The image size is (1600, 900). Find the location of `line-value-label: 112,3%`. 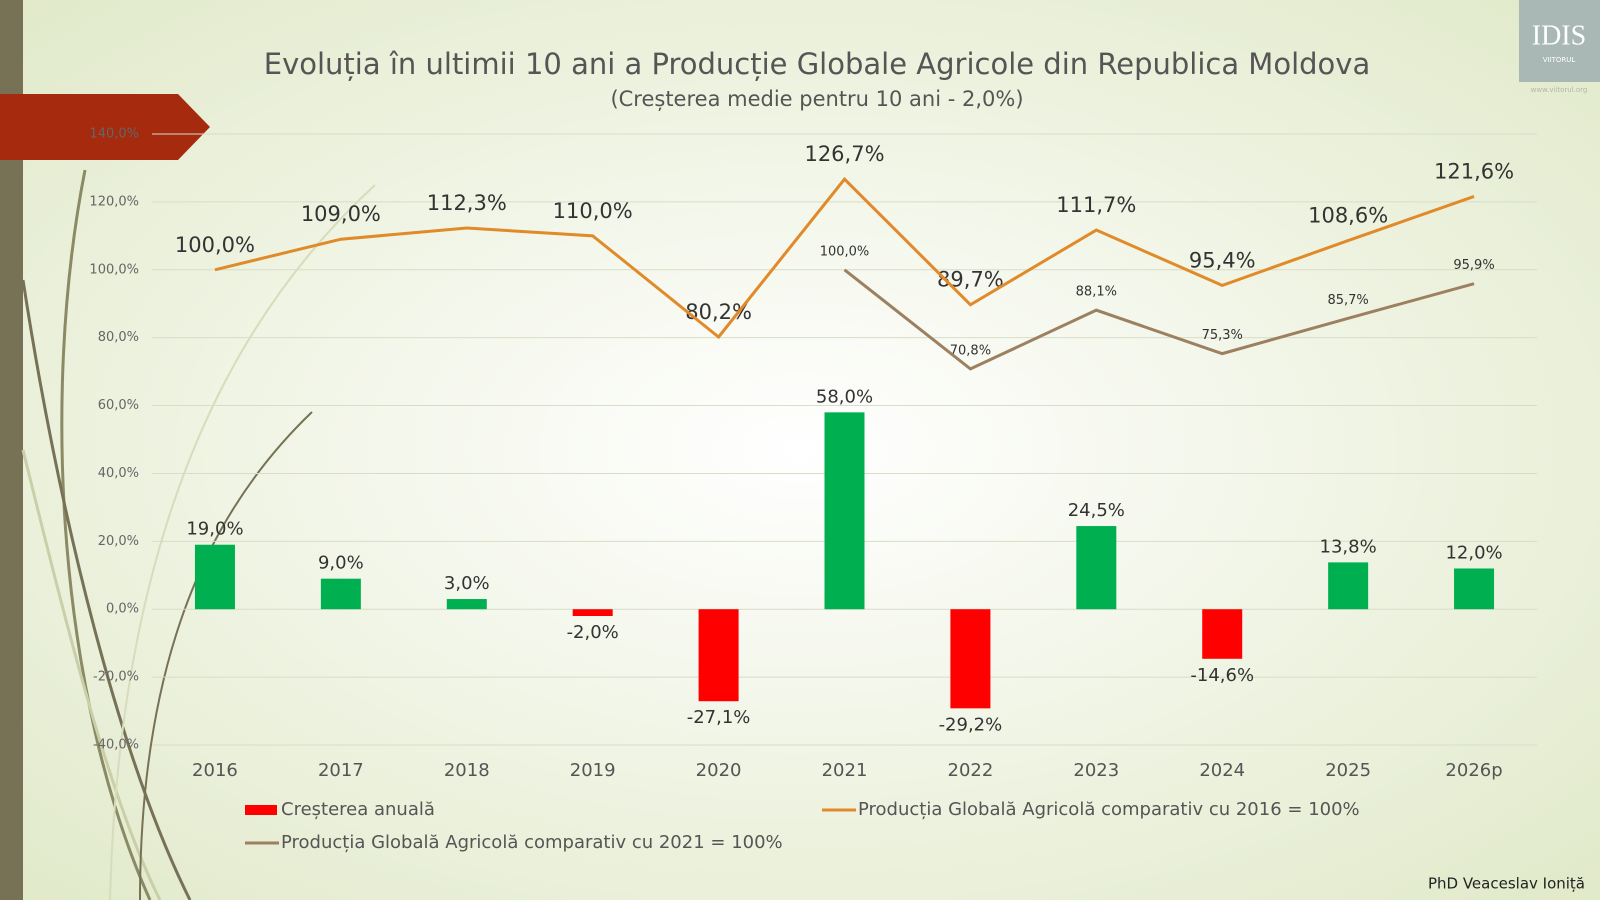

line-value-label: 112,3% is located at coordinates (467, 203).